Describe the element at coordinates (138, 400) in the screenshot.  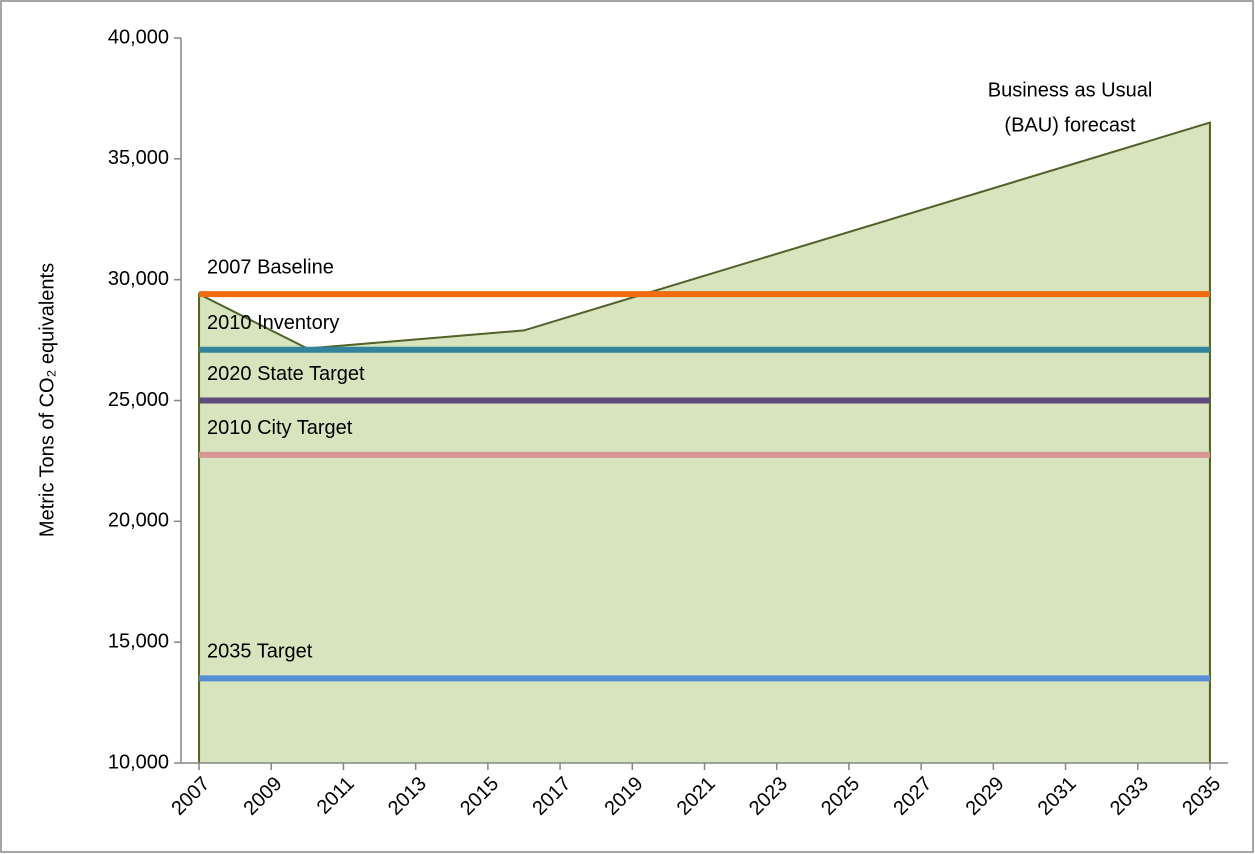
I see `y-tick-label: 25,000` at that location.